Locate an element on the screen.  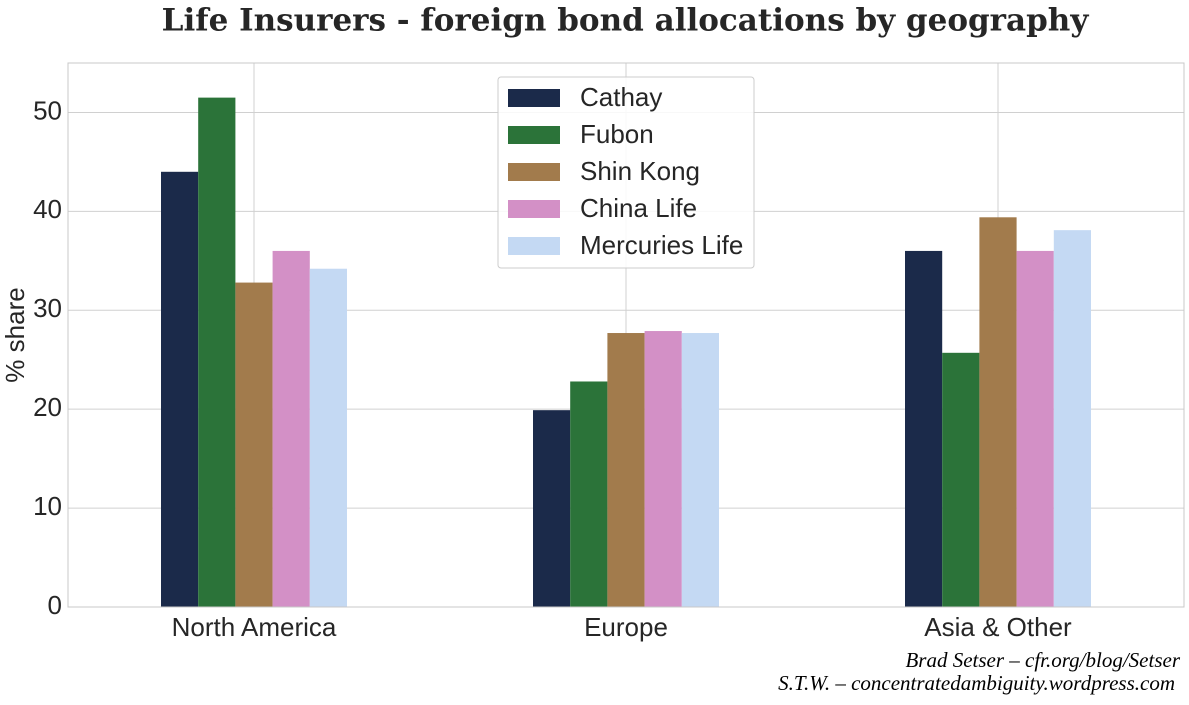
y-tick-label: 20 is located at coordinates (47, 407).